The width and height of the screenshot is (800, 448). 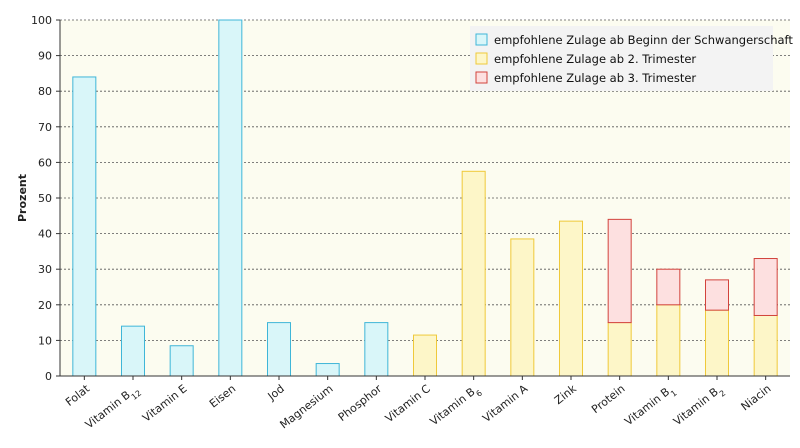 What do you see at coordinates (360, 403) in the screenshot?
I see `x-tick-label: Phosphor` at bounding box center [360, 403].